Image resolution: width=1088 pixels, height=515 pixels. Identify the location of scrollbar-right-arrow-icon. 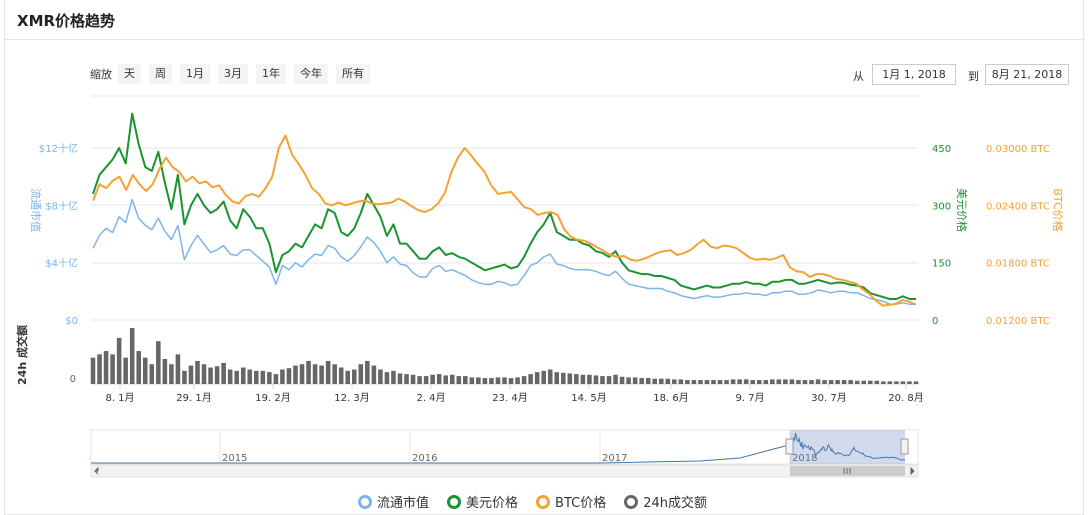
(912, 471).